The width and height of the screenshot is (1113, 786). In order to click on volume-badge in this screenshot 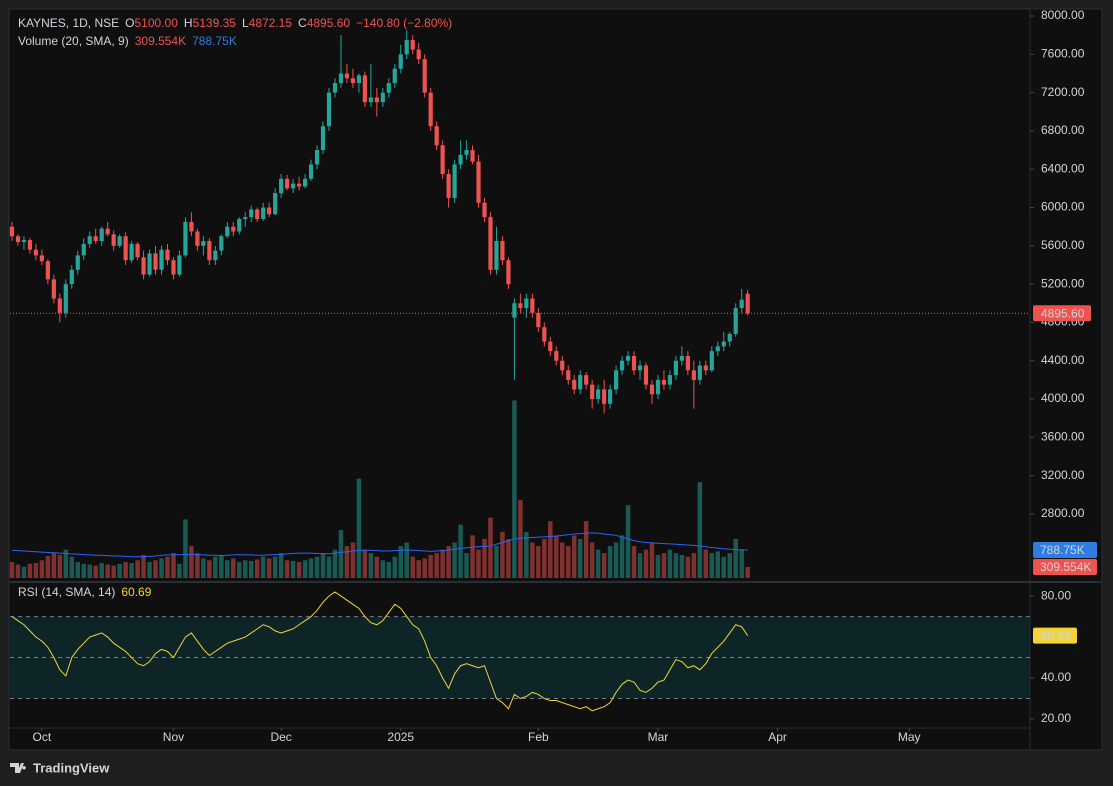, I will do `click(1065, 567)`.